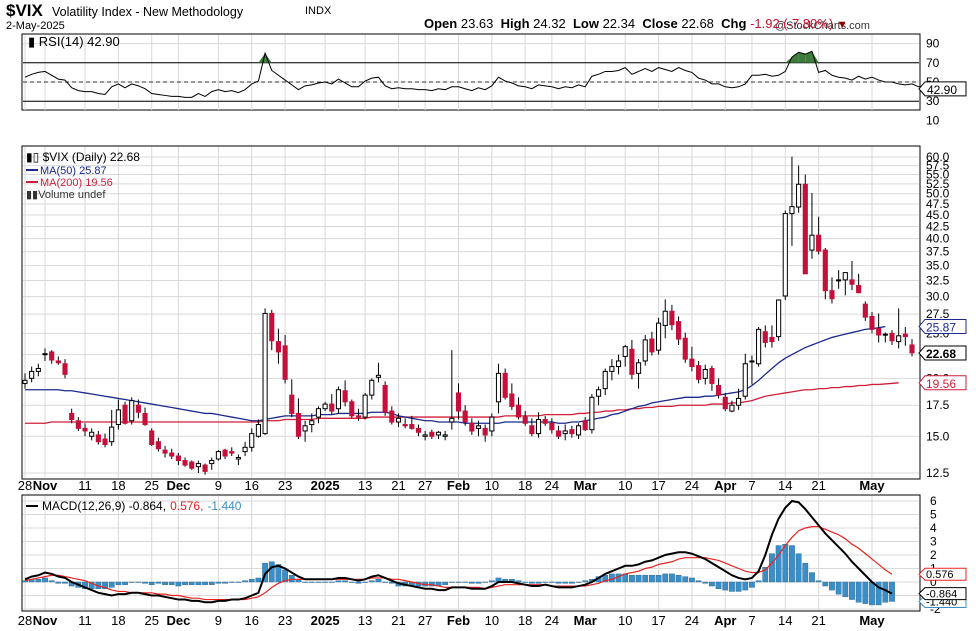 The image size is (976, 631). What do you see at coordinates (725, 485) in the screenshot?
I see `x-axis-label-mid: Apr` at bounding box center [725, 485].